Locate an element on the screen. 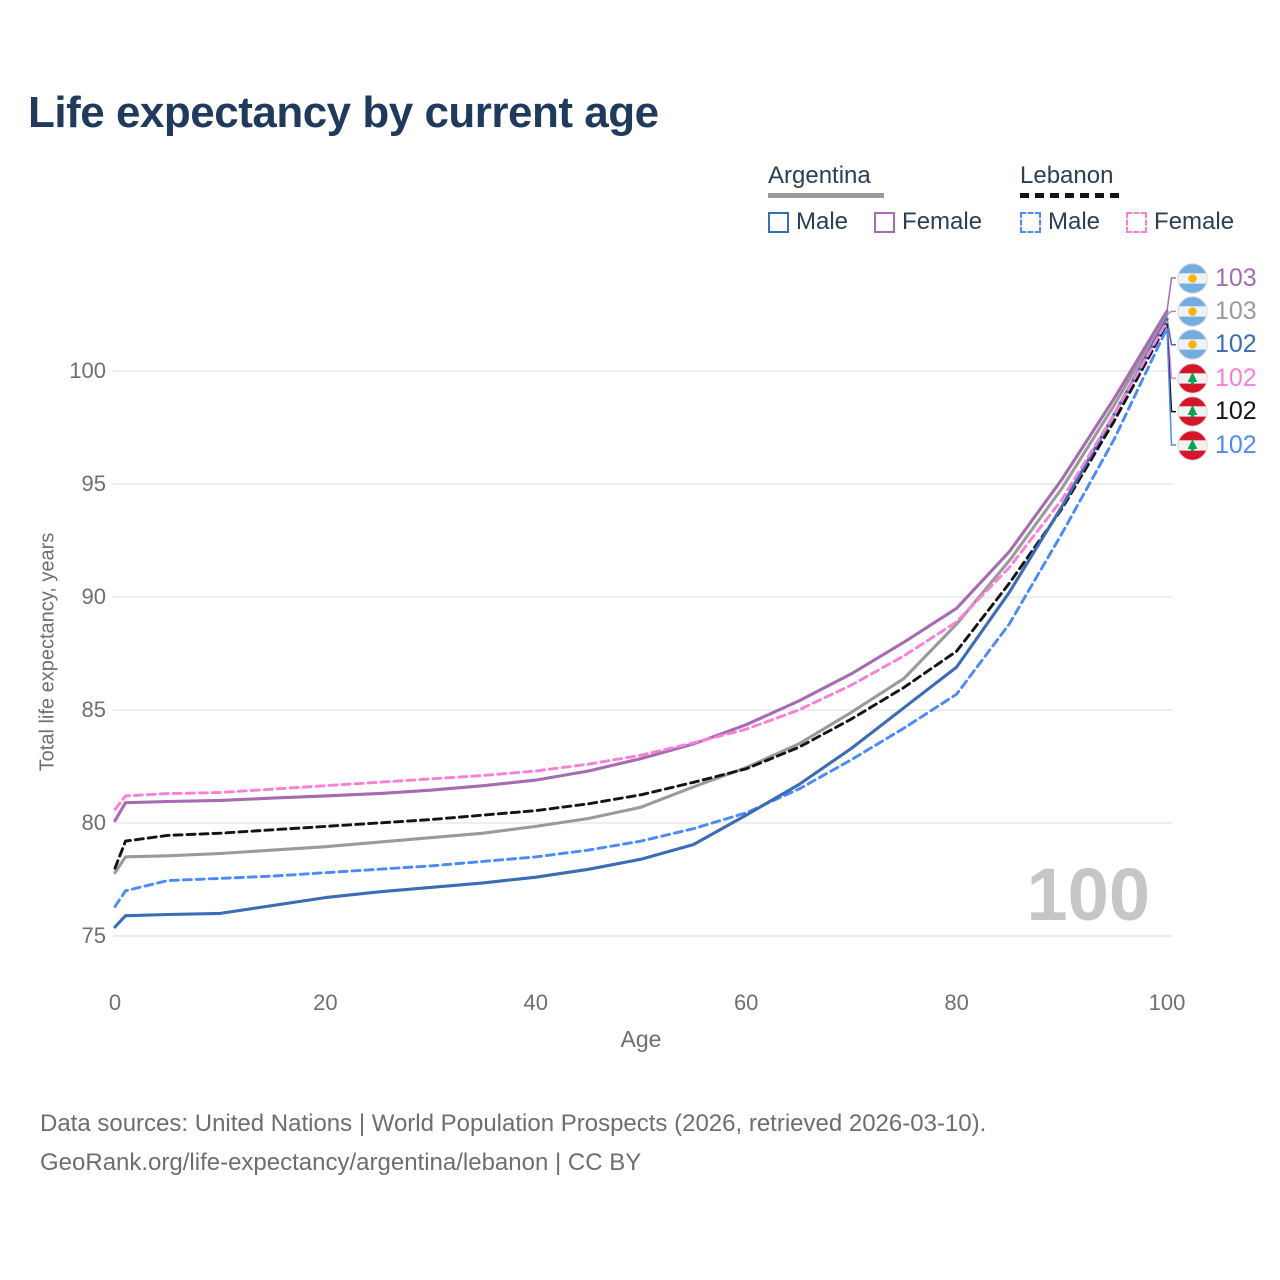 The width and height of the screenshot is (1280, 1280). end-label-row-argentina-1: 103 is located at coordinates (1217, 311).